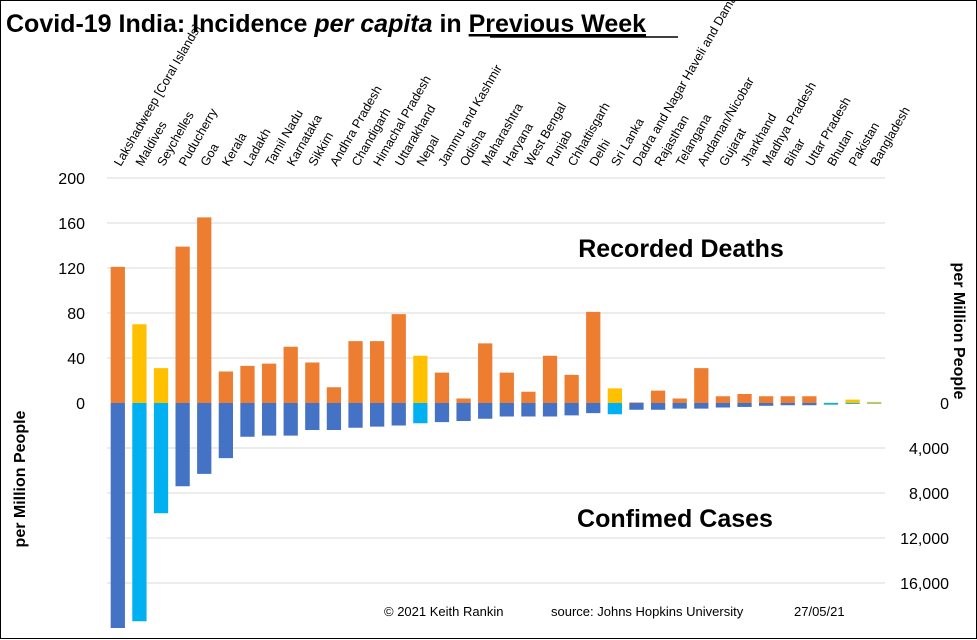  What do you see at coordinates (958, 331) in the screenshot?
I see `right-axis-title: per Million People` at bounding box center [958, 331].